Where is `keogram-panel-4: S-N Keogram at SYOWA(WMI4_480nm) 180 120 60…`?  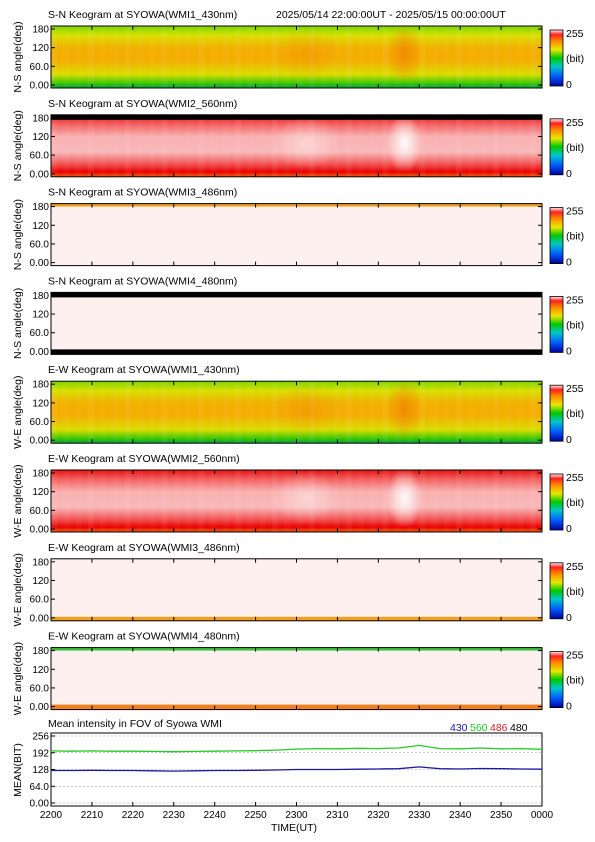 keogram-panel-4: S-N Keogram at SYOWA(WMI4_480nm) 180 120 60… is located at coordinates (298, 317).